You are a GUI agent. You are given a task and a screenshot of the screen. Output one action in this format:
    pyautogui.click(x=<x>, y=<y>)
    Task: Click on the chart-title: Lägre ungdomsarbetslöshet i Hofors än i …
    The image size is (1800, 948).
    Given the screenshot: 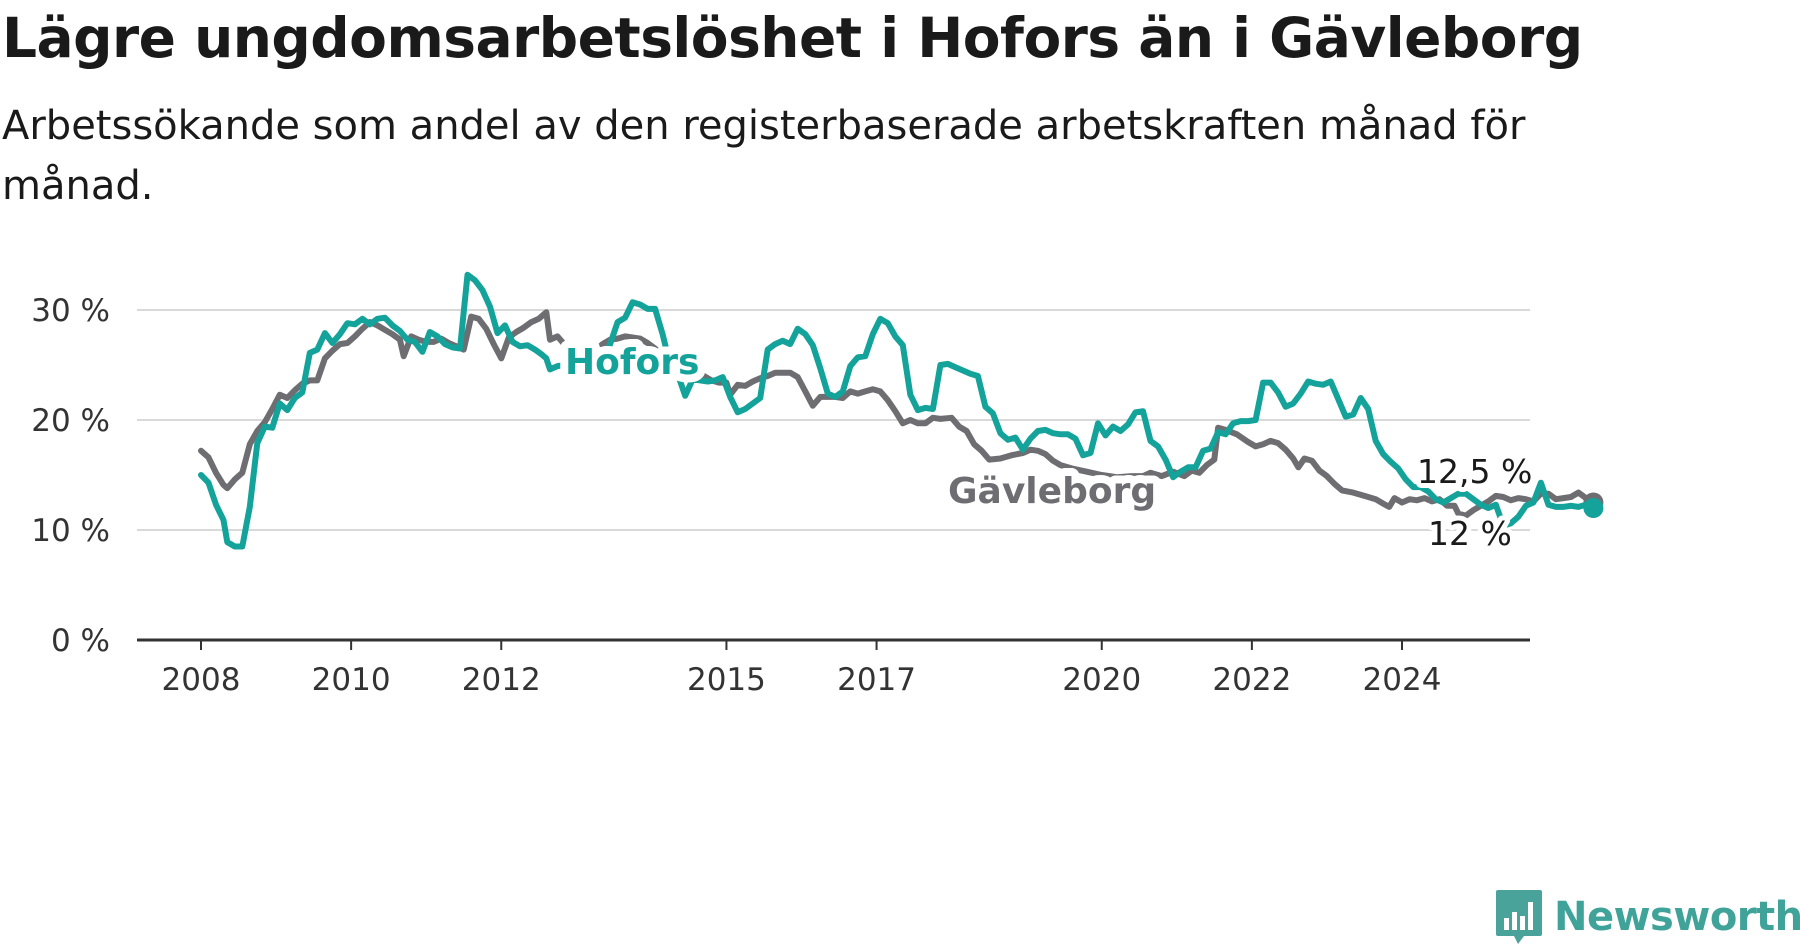 What is the action you would take?
    pyautogui.click(x=792, y=38)
    